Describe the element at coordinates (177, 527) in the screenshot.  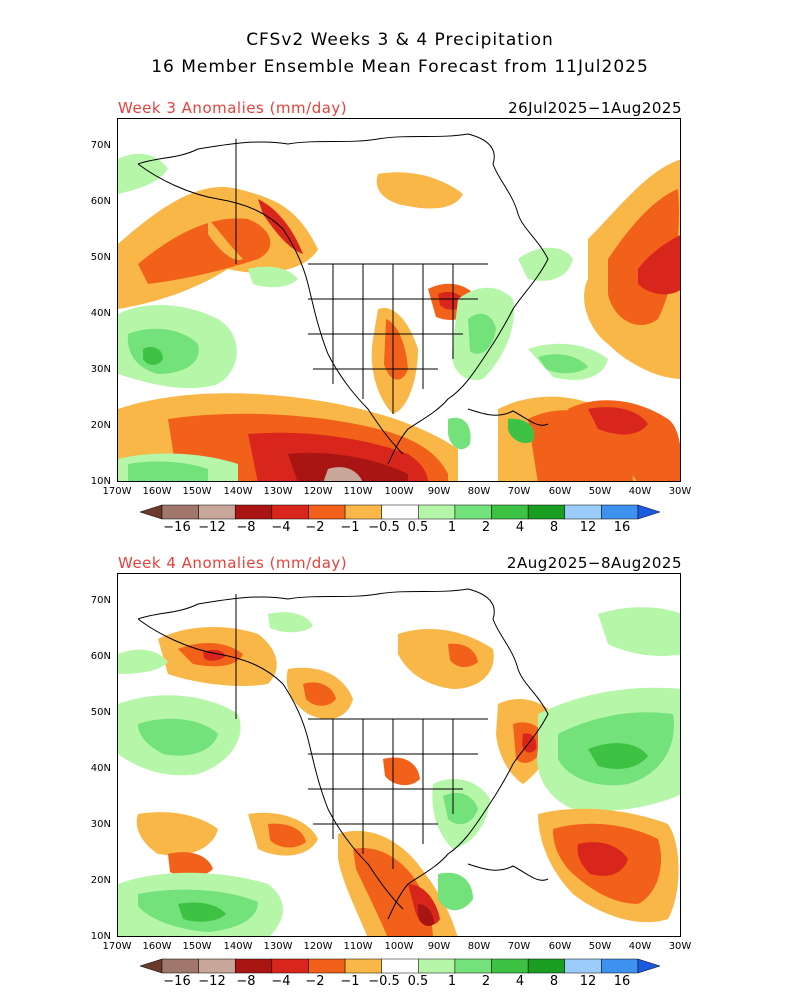
I see `colorbar-label: −16` at that location.